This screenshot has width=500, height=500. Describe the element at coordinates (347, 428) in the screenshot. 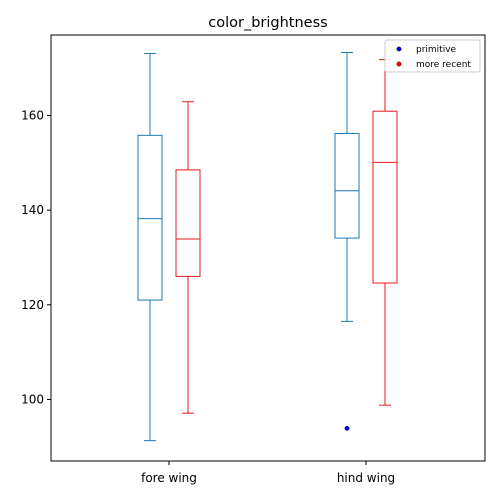

I see `outlier-point` at that location.